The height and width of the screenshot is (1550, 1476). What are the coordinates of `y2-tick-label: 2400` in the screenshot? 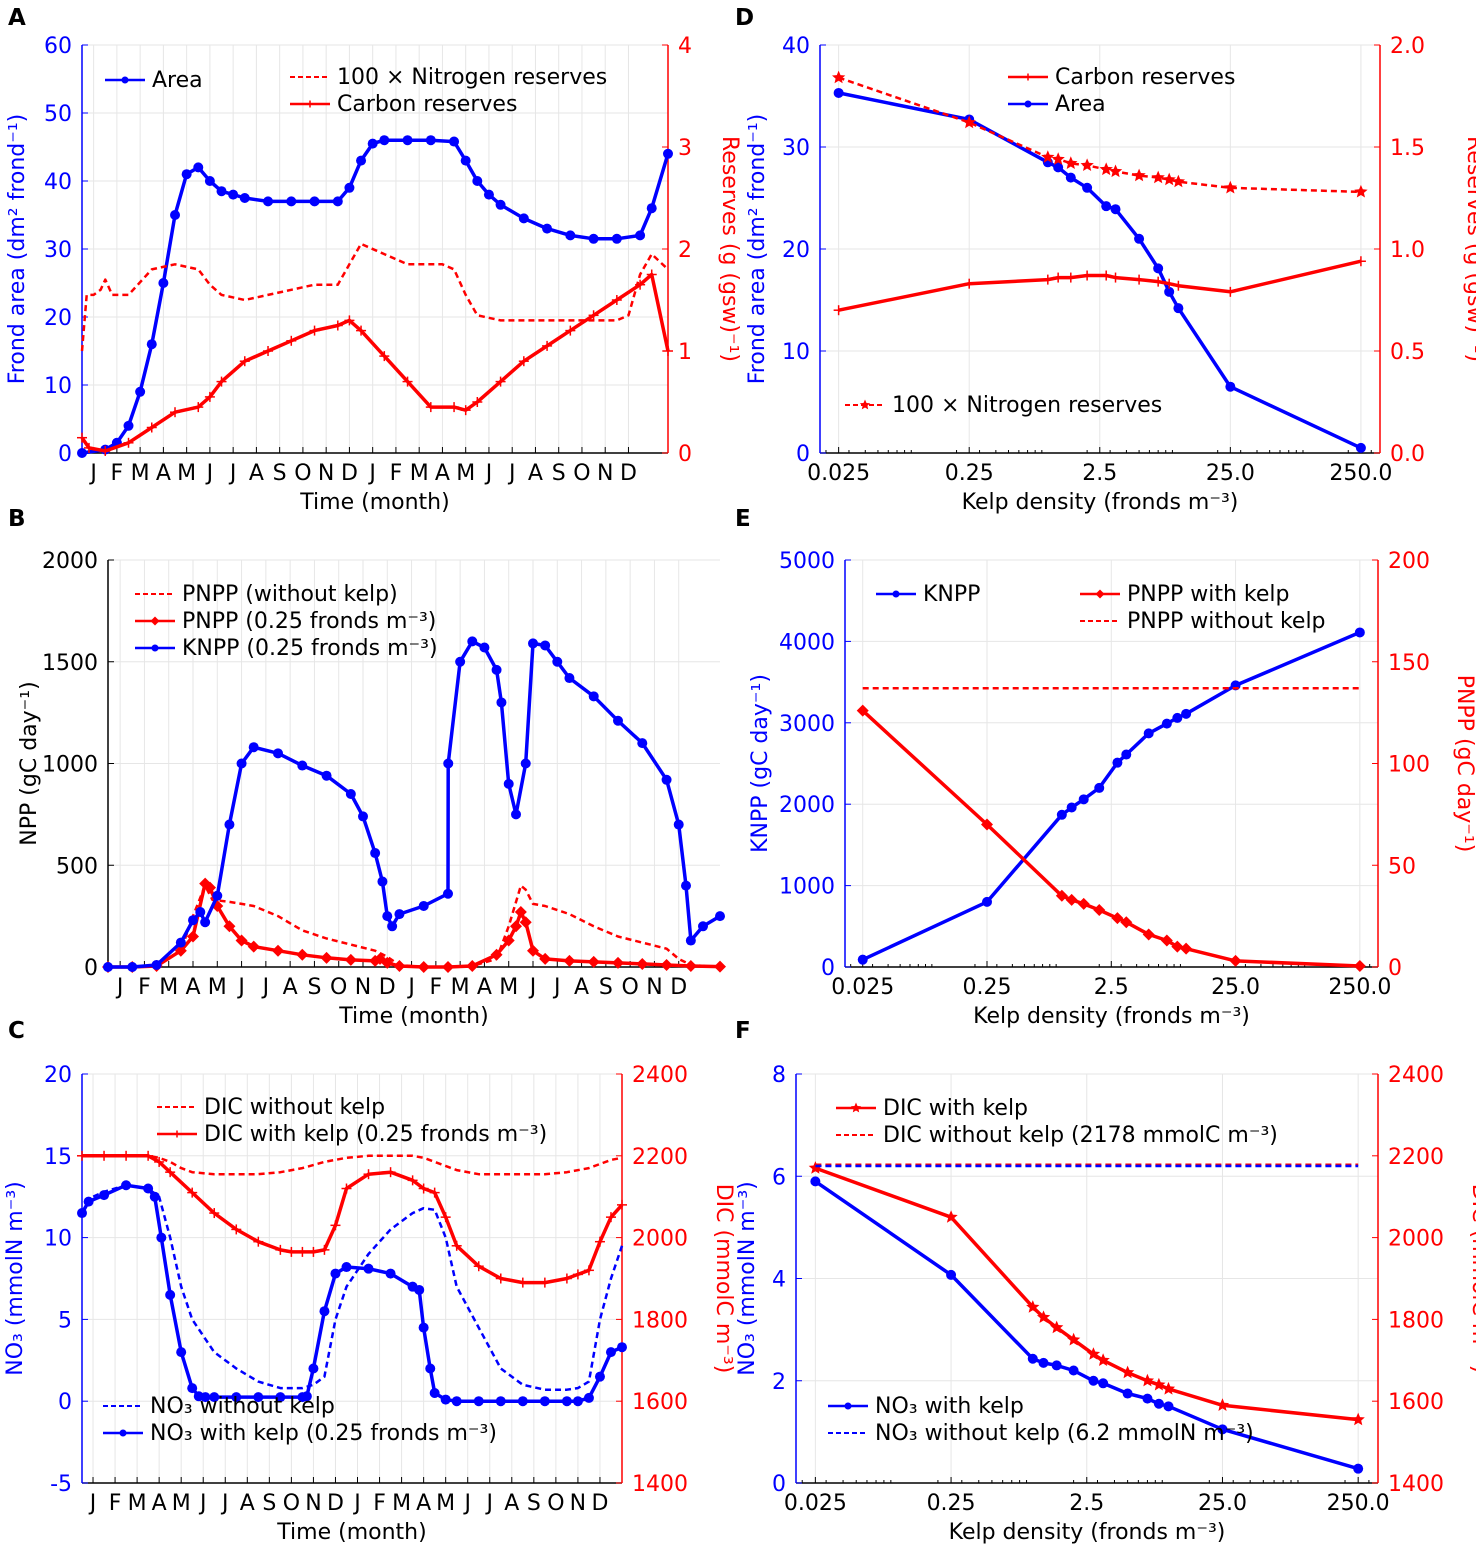 It's located at (660, 1075).